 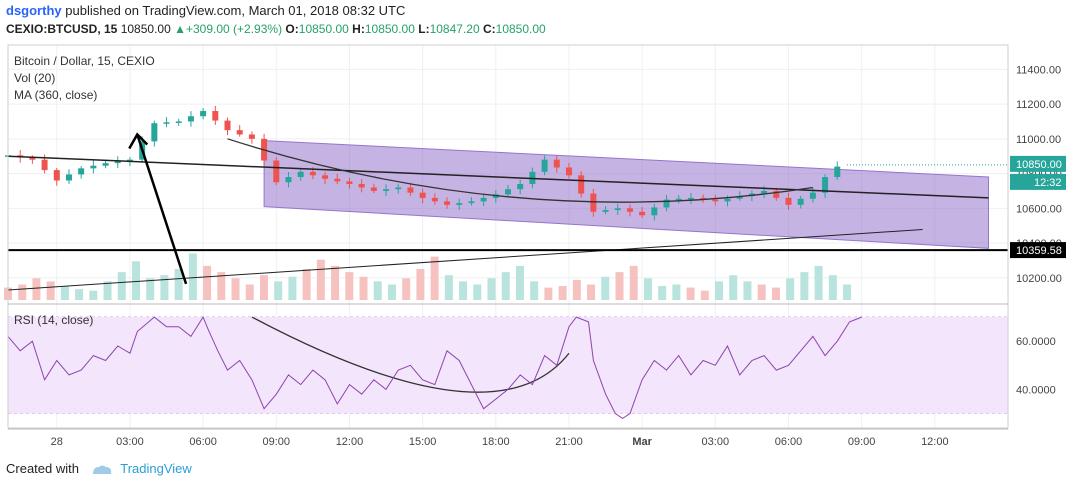 What do you see at coordinates (358, 29) in the screenshot?
I see `high-label: H:` at bounding box center [358, 29].